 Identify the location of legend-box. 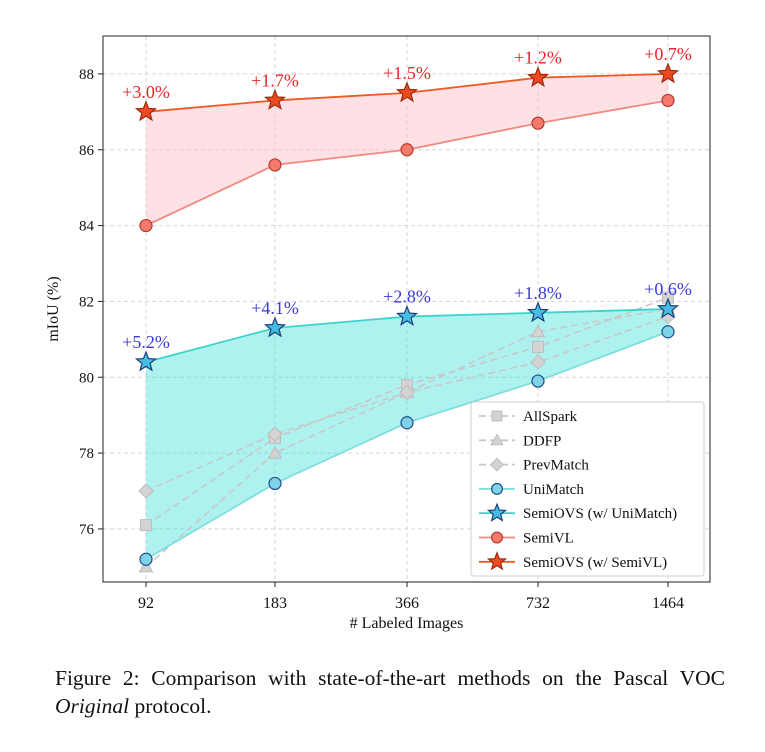
(587, 489).